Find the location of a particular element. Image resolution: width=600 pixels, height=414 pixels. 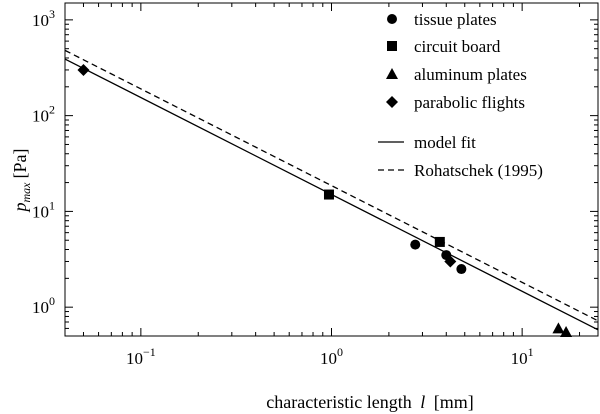

y-tick-label: 10¹ is located at coordinates (43, 209).